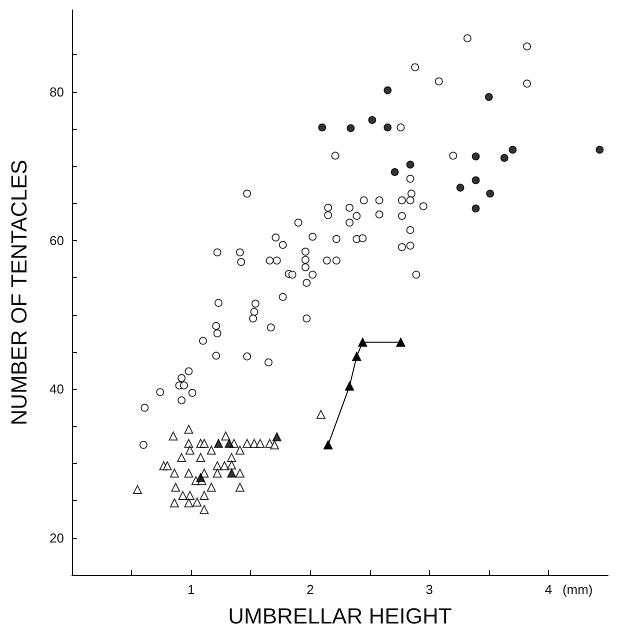  I want to click on text: (mm), so click(577, 589).